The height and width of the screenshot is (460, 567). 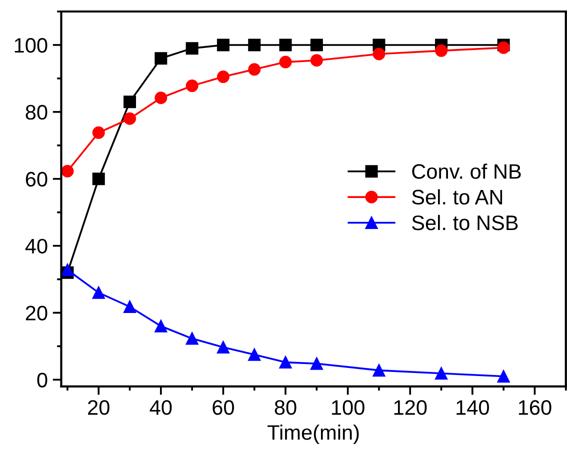 I want to click on legend-label: Sel. to NSB, so click(x=465, y=222).